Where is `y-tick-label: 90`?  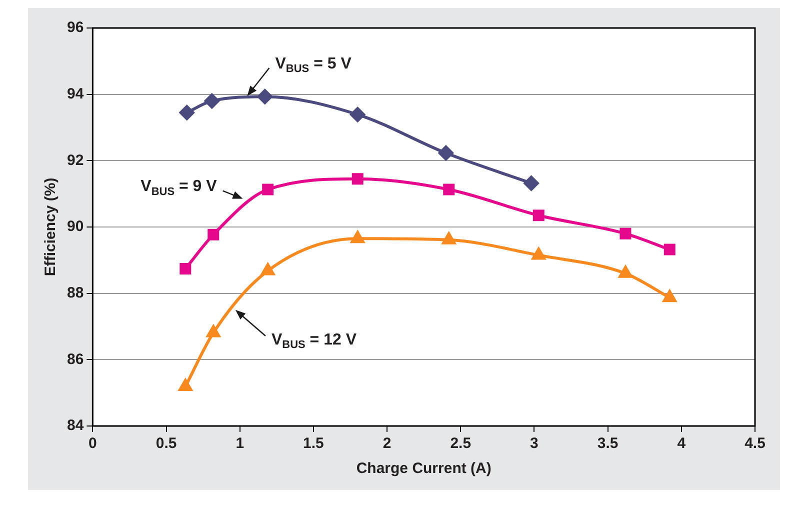
y-tick-label: 90 is located at coordinates (75, 227).